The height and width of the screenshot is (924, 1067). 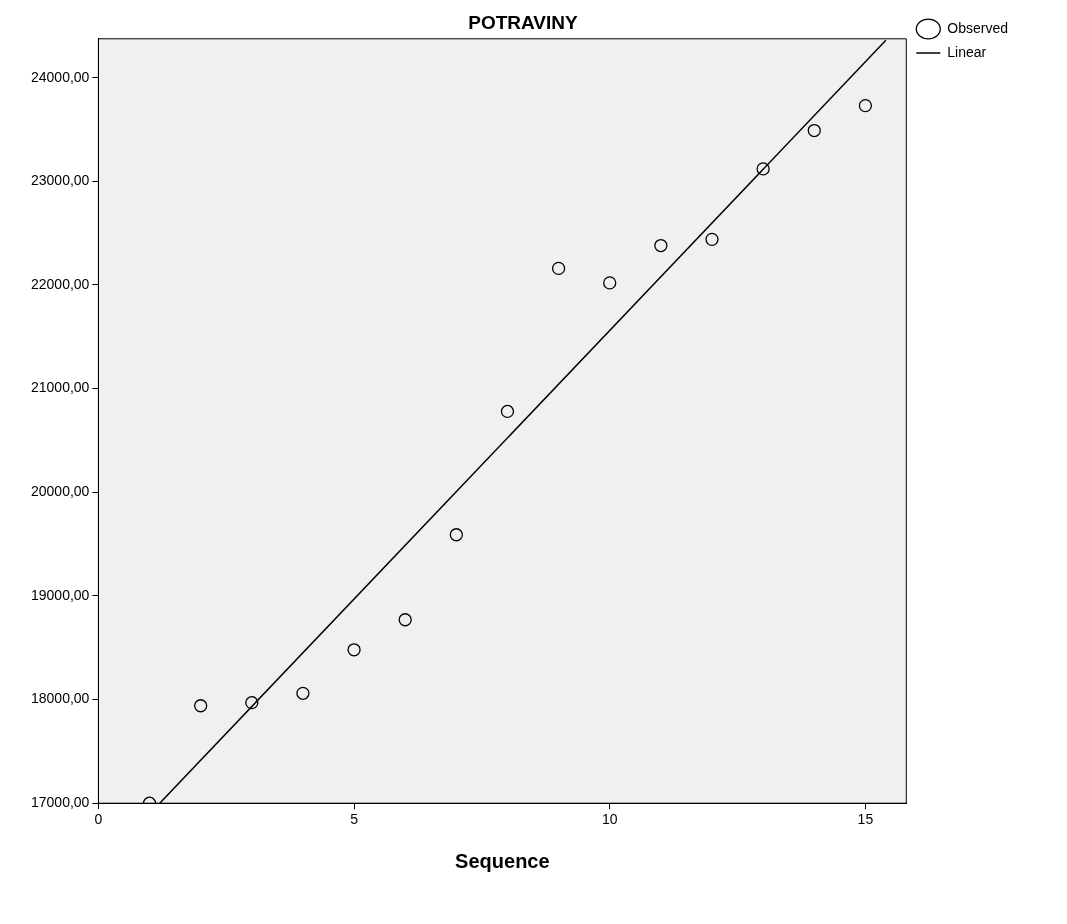 What do you see at coordinates (60, 76) in the screenshot?
I see `y-tick-label: 24000,00` at bounding box center [60, 76].